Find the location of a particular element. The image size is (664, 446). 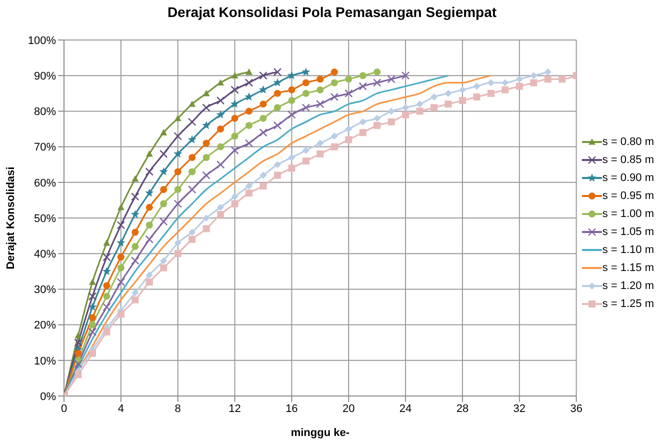

x-tick-label: 28 is located at coordinates (462, 408).